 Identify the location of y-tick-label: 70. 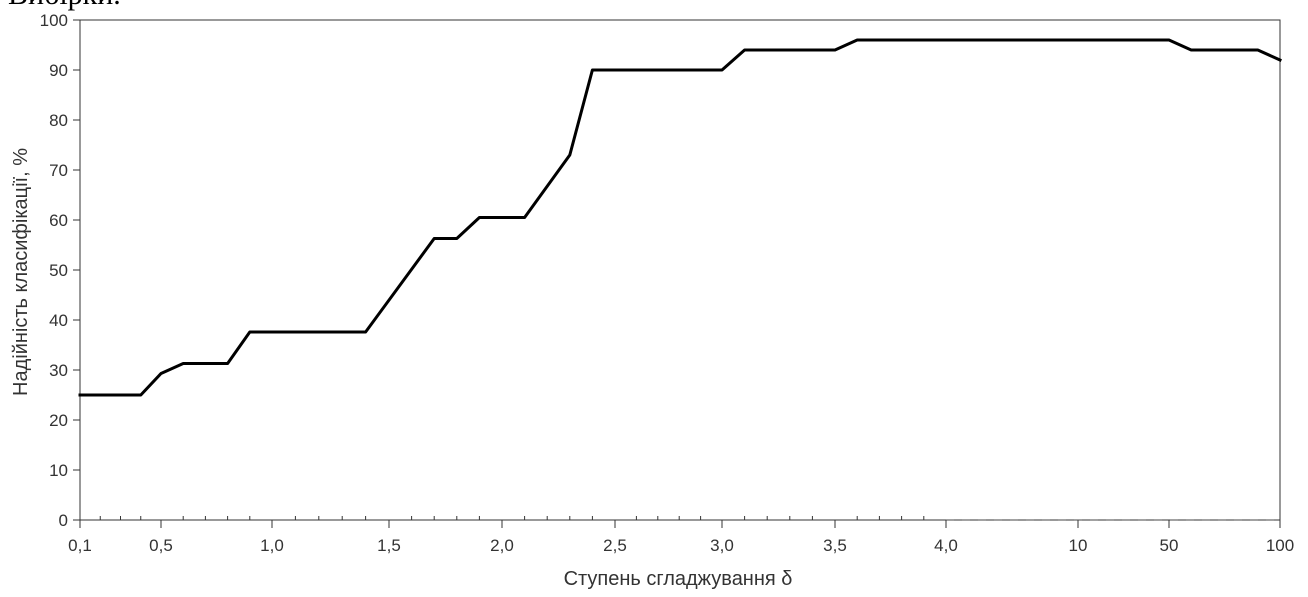
(58, 170).